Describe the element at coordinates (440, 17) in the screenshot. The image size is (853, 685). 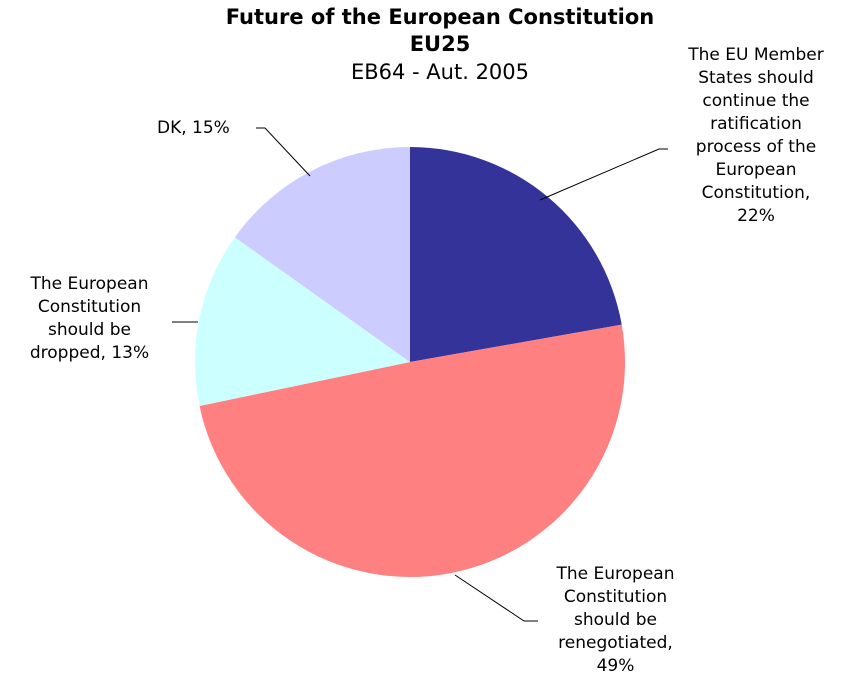
I see `chart-title: Future of the European Constitution` at that location.